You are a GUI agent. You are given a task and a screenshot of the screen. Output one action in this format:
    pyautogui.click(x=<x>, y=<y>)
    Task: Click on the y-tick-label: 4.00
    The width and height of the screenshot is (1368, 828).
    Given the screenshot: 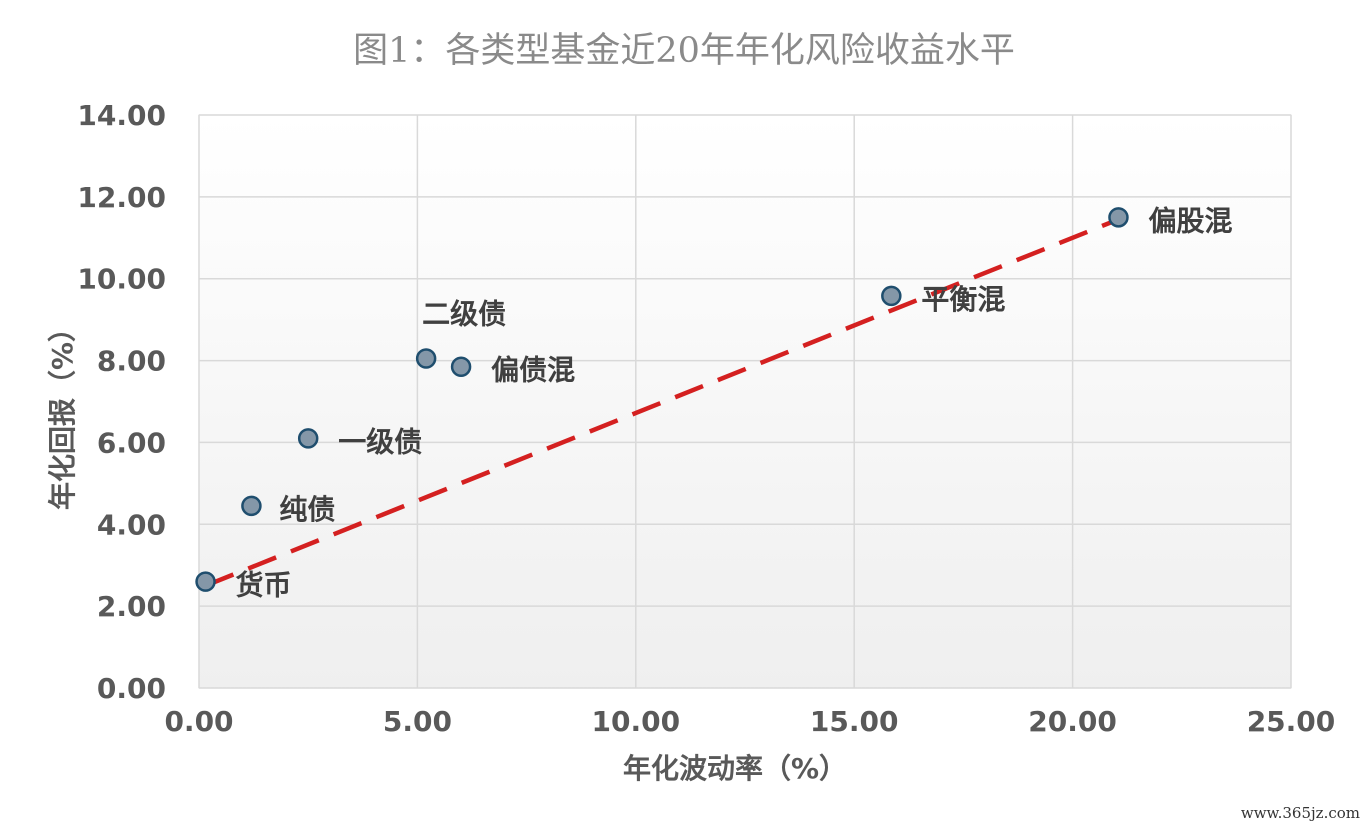 What is the action you would take?
    pyautogui.click(x=131, y=524)
    